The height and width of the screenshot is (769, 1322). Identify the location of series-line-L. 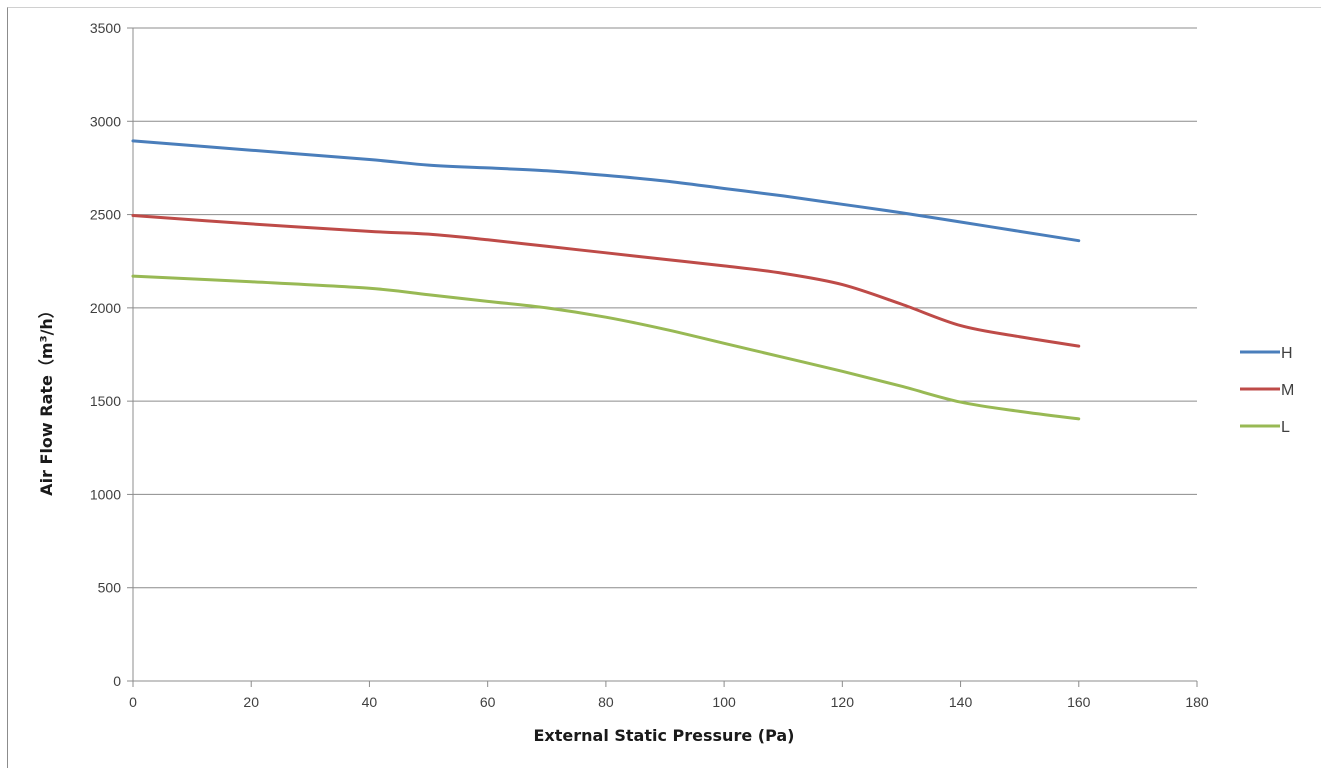
(606, 347).